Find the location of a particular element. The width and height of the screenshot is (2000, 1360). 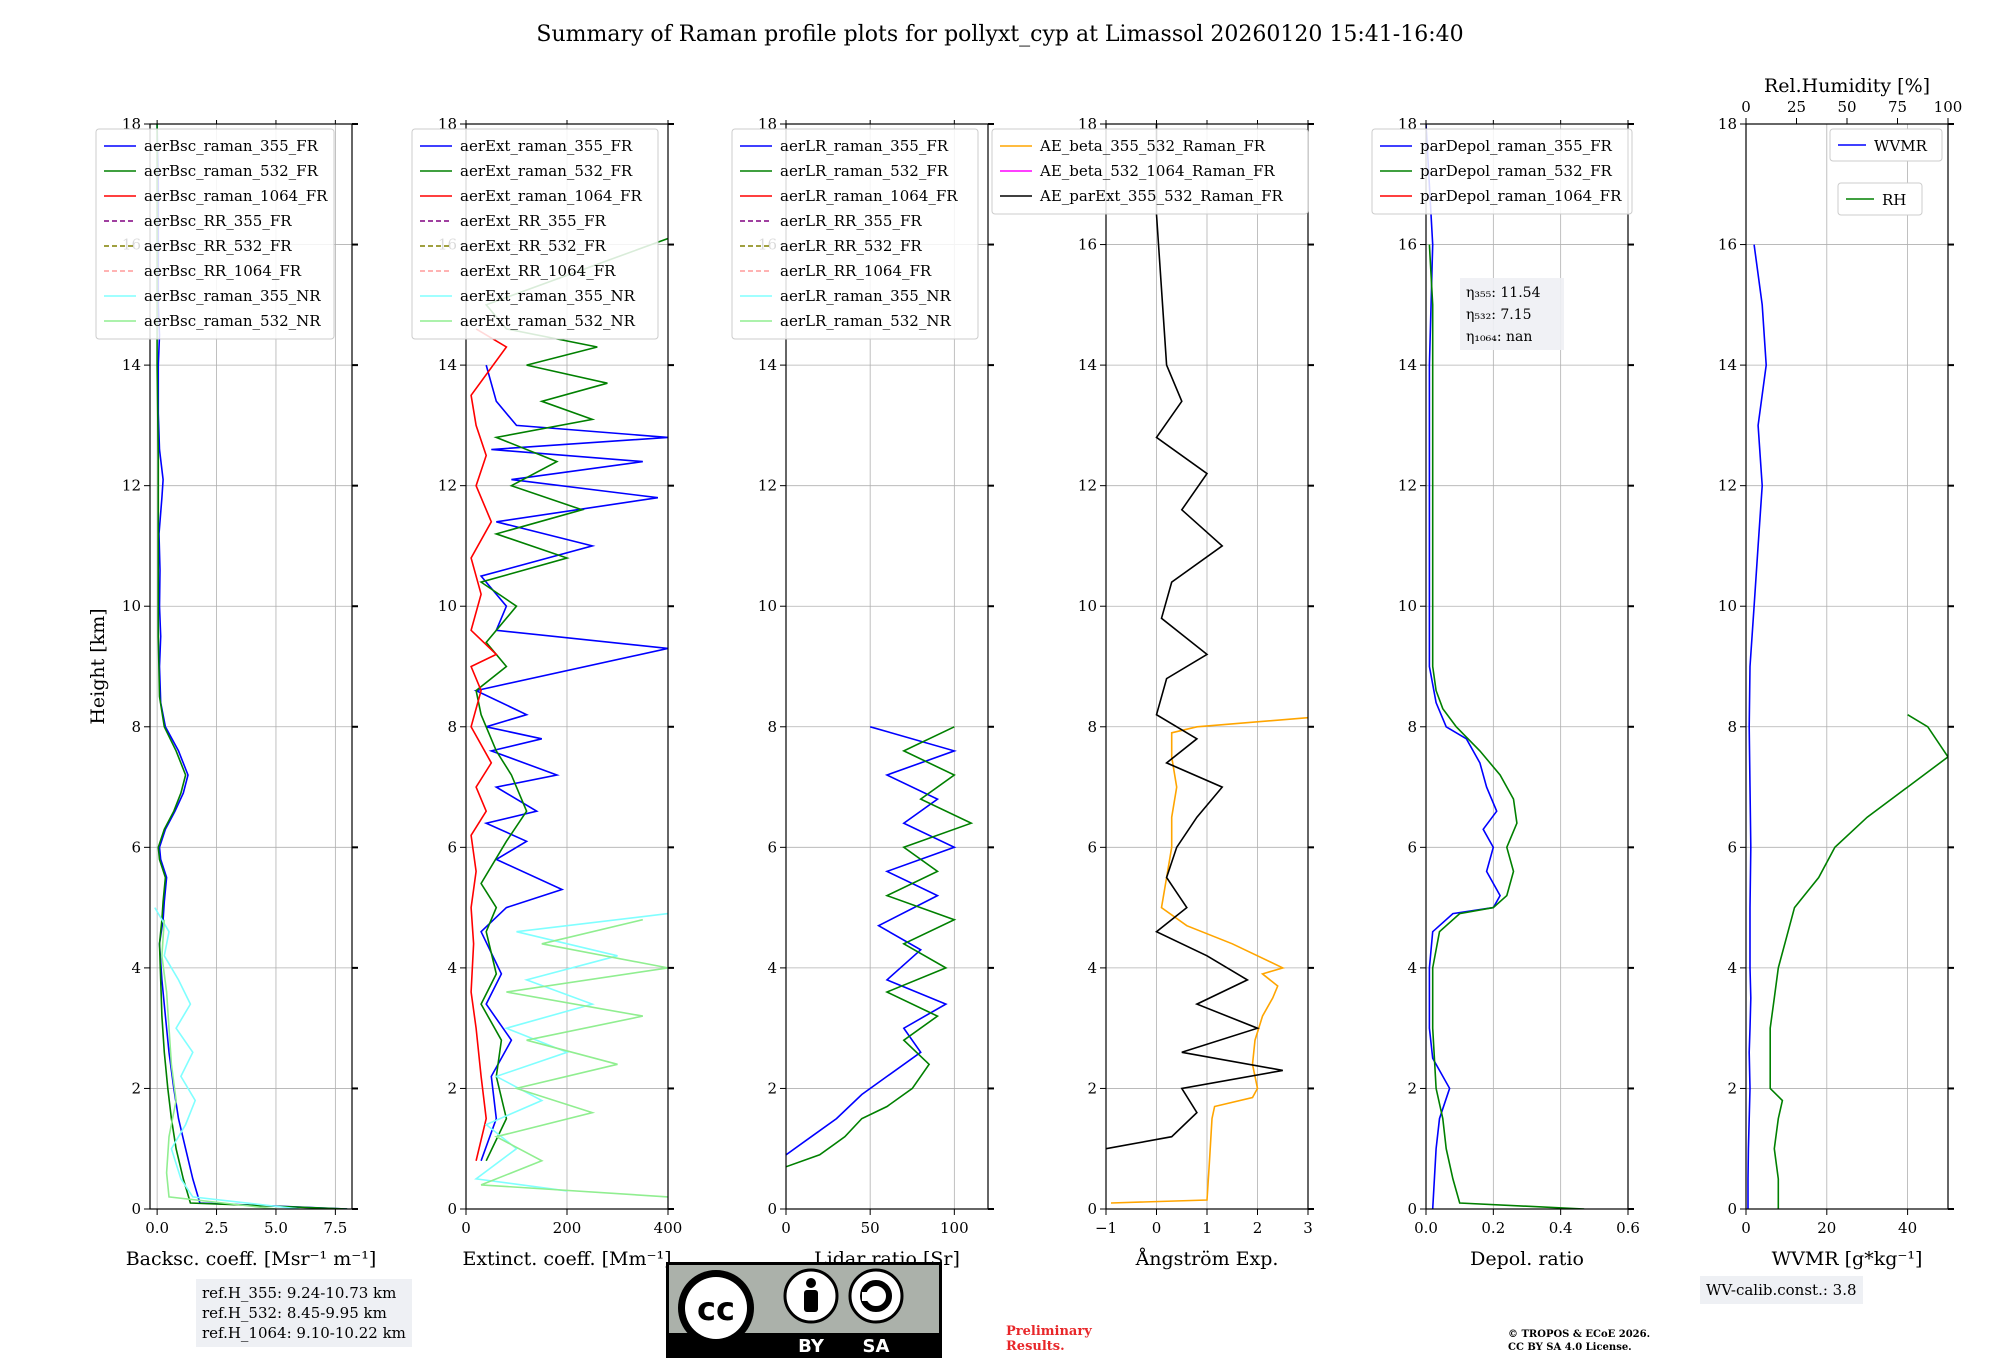

legend-label: aerBsc_raman_355_NR is located at coordinates (232, 296).